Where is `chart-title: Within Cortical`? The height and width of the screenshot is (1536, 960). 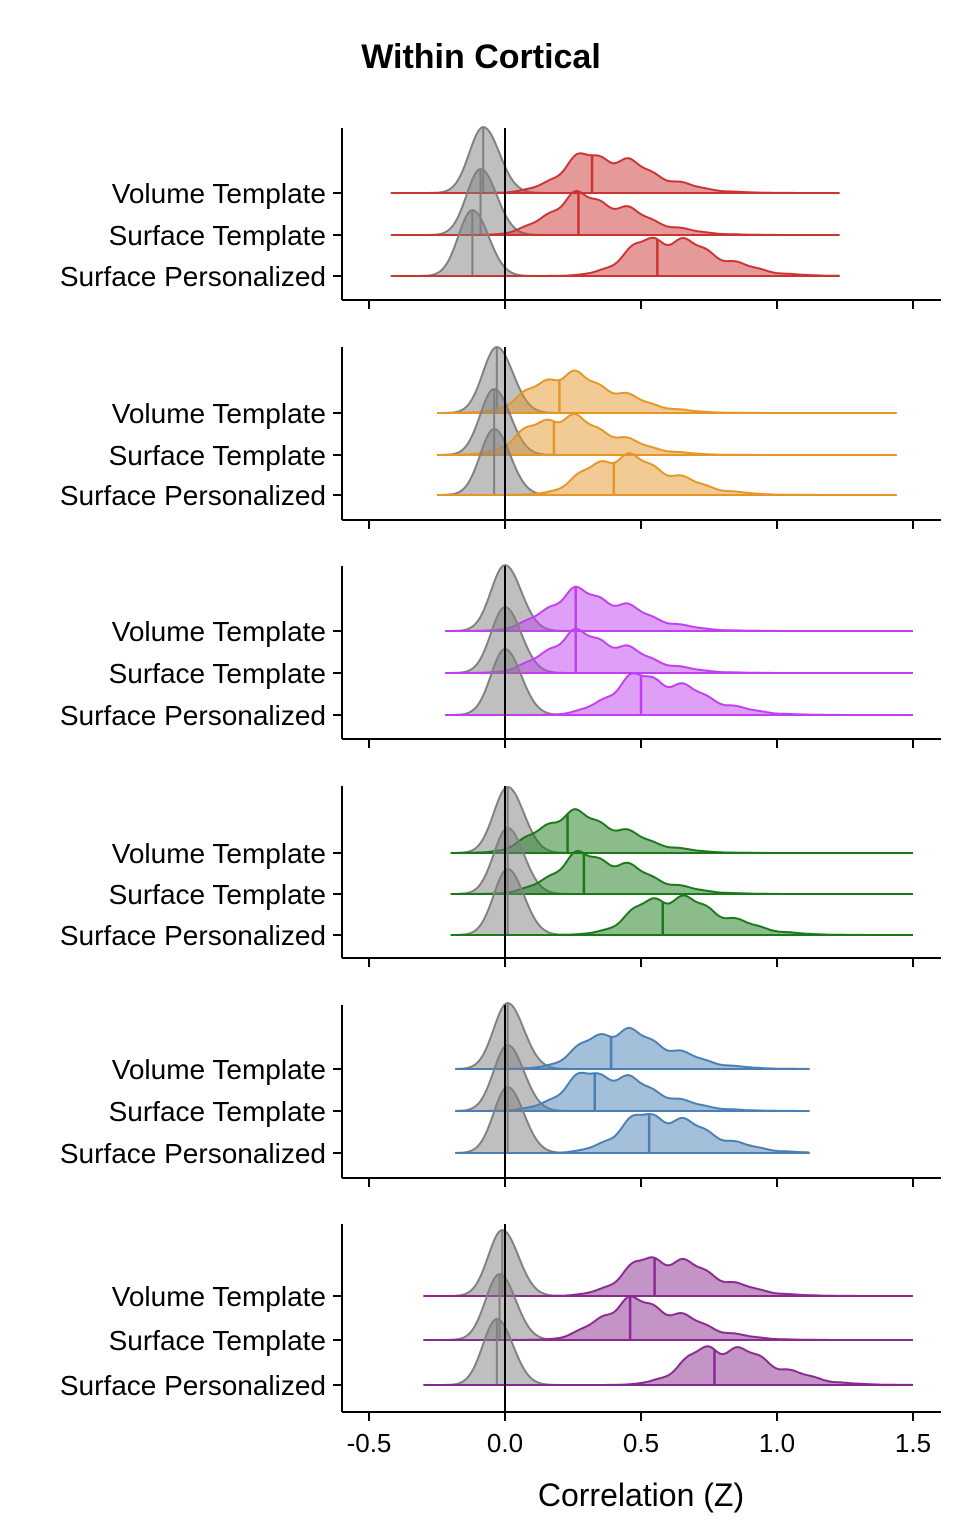
chart-title: Within Cortical is located at coordinates (481, 57).